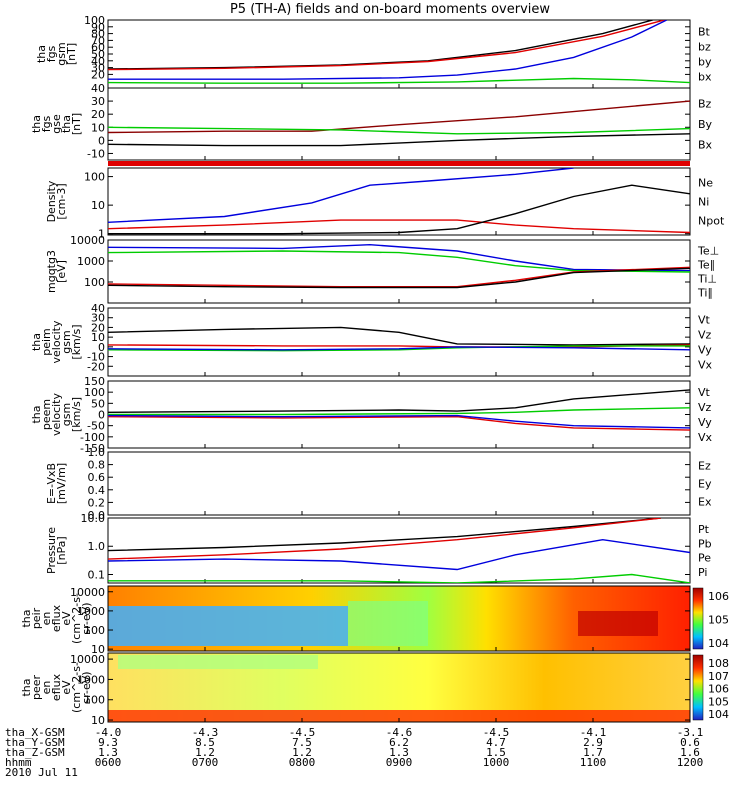 The height and width of the screenshot is (800, 750). What do you see at coordinates (101, 234) in the screenshot?
I see `y-tick-label: 1` at bounding box center [101, 234].